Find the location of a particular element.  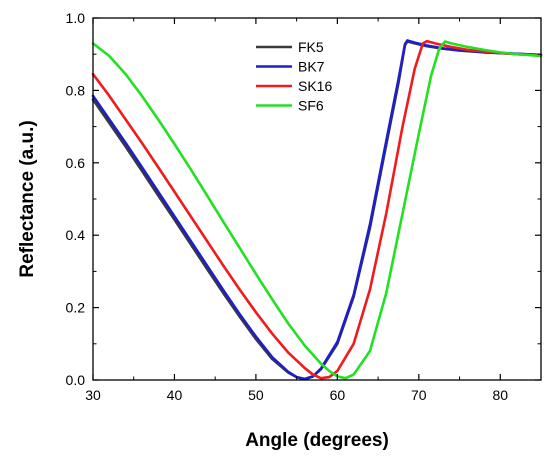

y-axis-title: Reflectance (a.u.) is located at coordinates (27, 198).